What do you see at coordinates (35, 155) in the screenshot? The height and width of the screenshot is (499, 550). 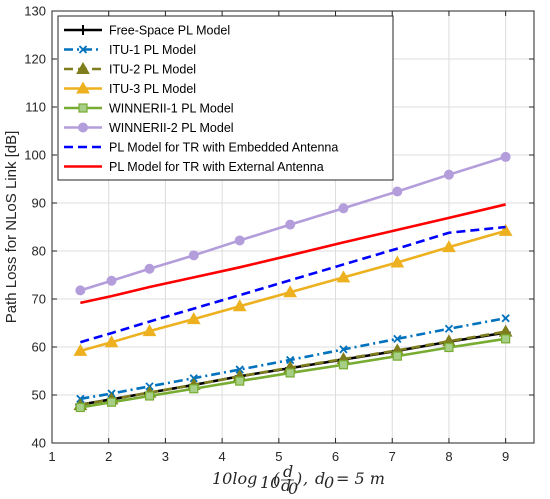 I see `y-tick-label: 100` at bounding box center [35, 155].